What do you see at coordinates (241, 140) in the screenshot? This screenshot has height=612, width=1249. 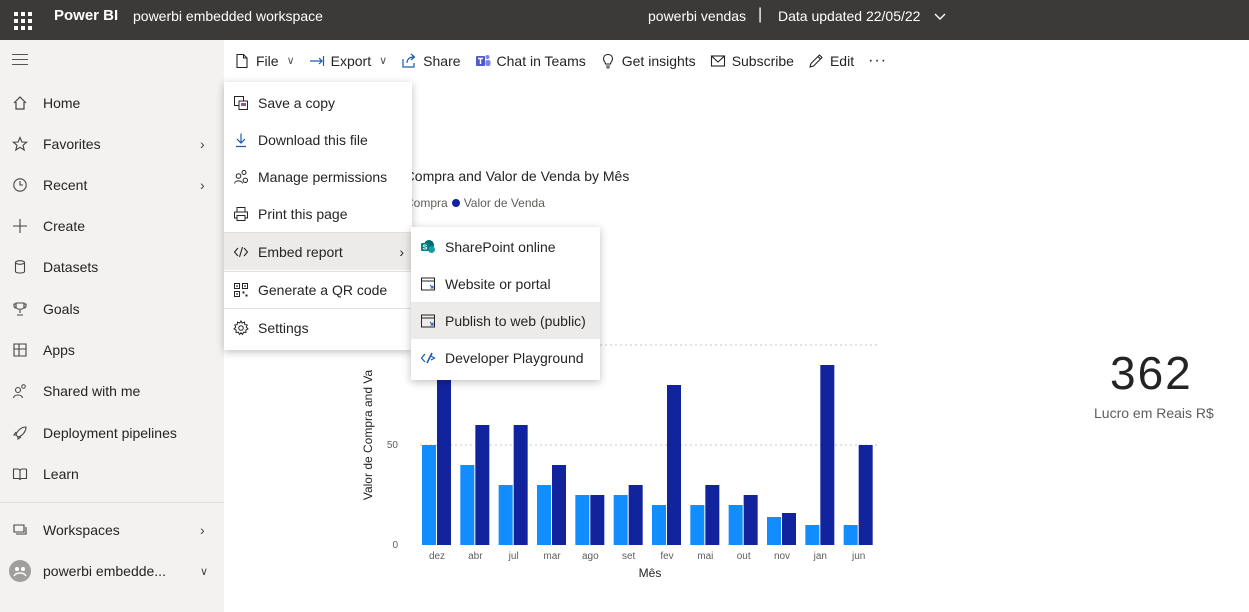 I see `download-icon` at bounding box center [241, 140].